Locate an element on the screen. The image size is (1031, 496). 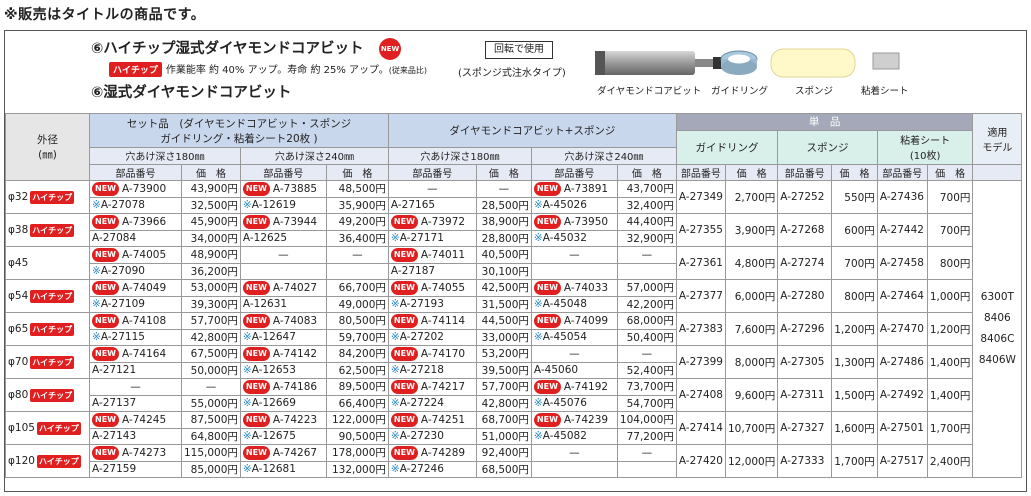
single-part-number: A-27377 is located at coordinates (701, 296).